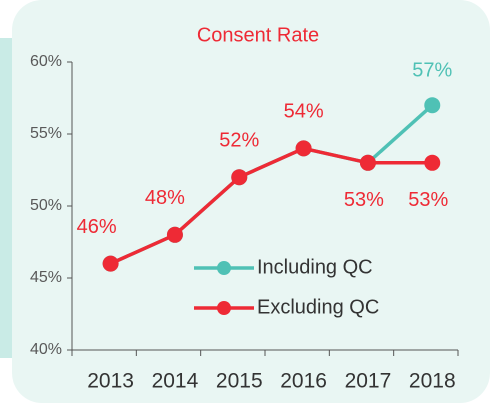 The width and height of the screenshot is (490, 403). I want to click on data-label: 48%, so click(165, 198).